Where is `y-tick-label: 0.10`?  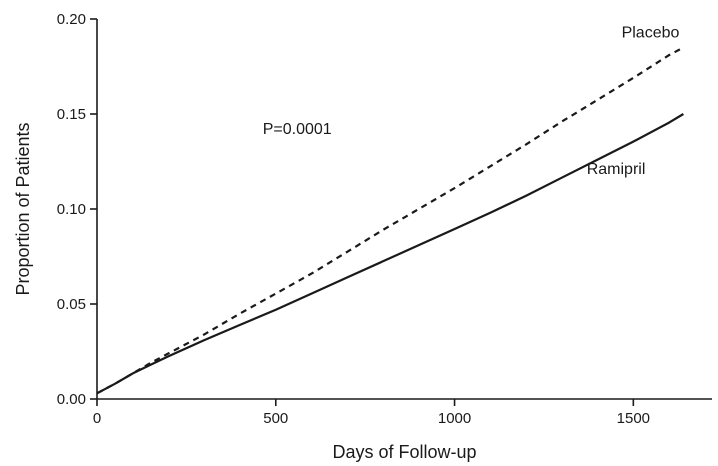 y-tick-label: 0.10 is located at coordinates (71, 209).